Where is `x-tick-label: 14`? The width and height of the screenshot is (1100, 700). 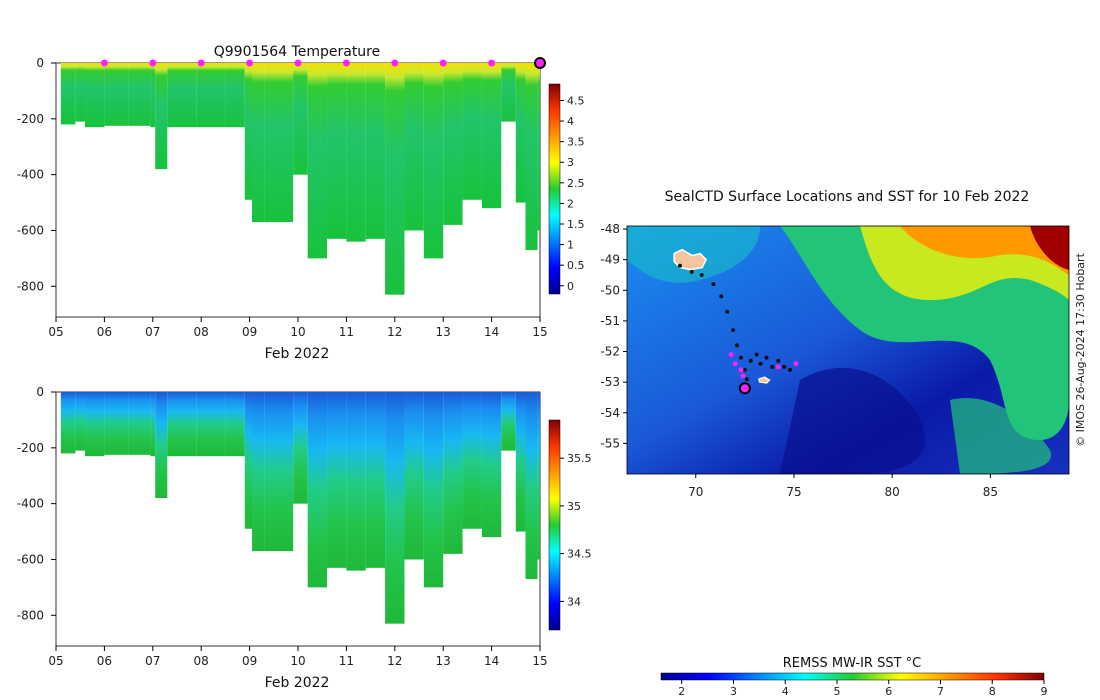 x-tick-label: 14 is located at coordinates (491, 332).